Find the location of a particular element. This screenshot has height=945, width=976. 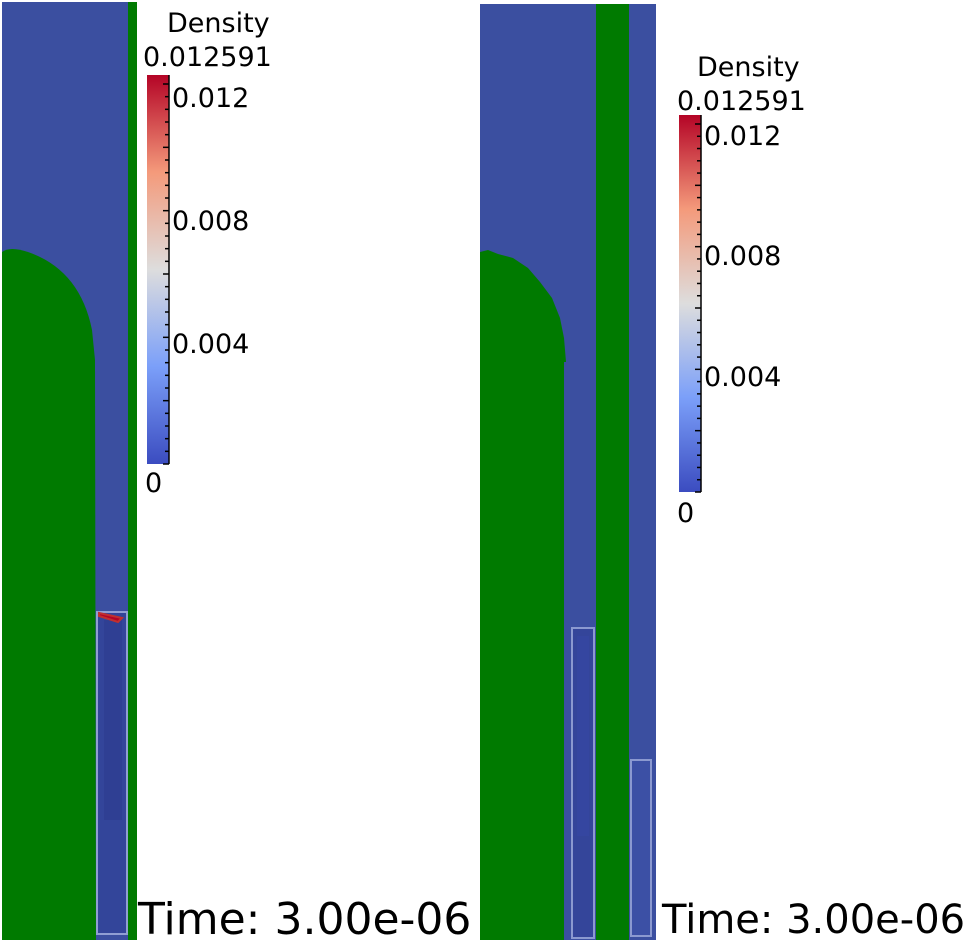

ghost-outline is located at coordinates (641, 848).